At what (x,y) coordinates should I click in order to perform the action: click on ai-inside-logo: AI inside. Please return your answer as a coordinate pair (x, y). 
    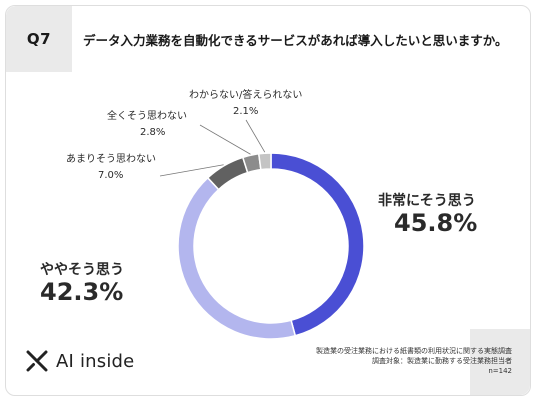
    Looking at the image, I should click on (80, 361).